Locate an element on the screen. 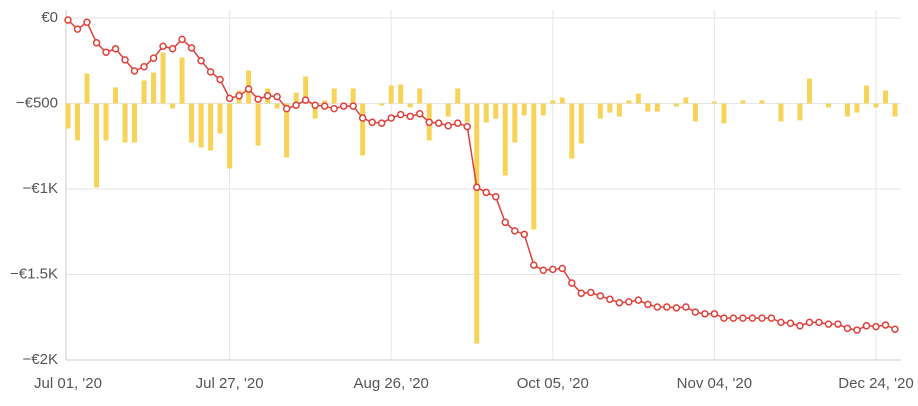 The width and height of the screenshot is (918, 406). y-tick-label: −€2K is located at coordinates (40, 359).